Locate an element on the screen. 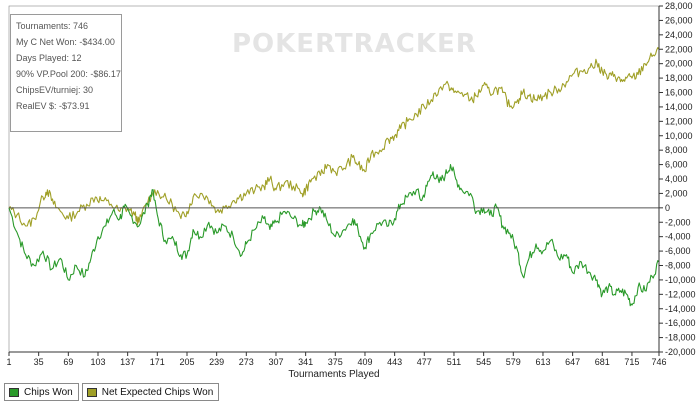  x-tick-label: 715 is located at coordinates (631, 362).